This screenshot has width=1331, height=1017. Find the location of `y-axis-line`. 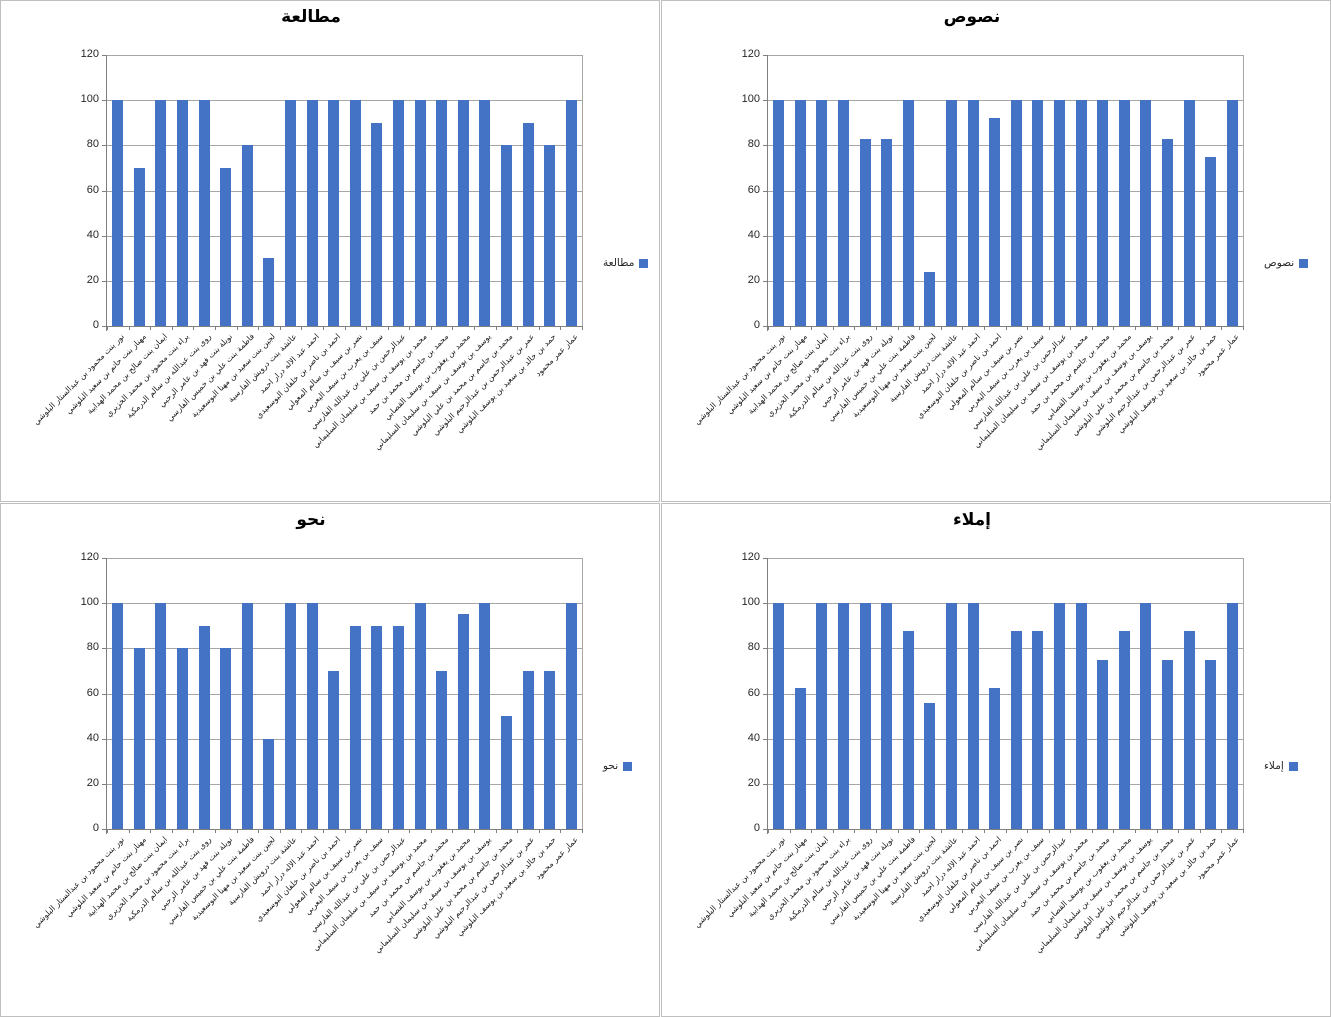

y-axis-line is located at coordinates (106, 696).